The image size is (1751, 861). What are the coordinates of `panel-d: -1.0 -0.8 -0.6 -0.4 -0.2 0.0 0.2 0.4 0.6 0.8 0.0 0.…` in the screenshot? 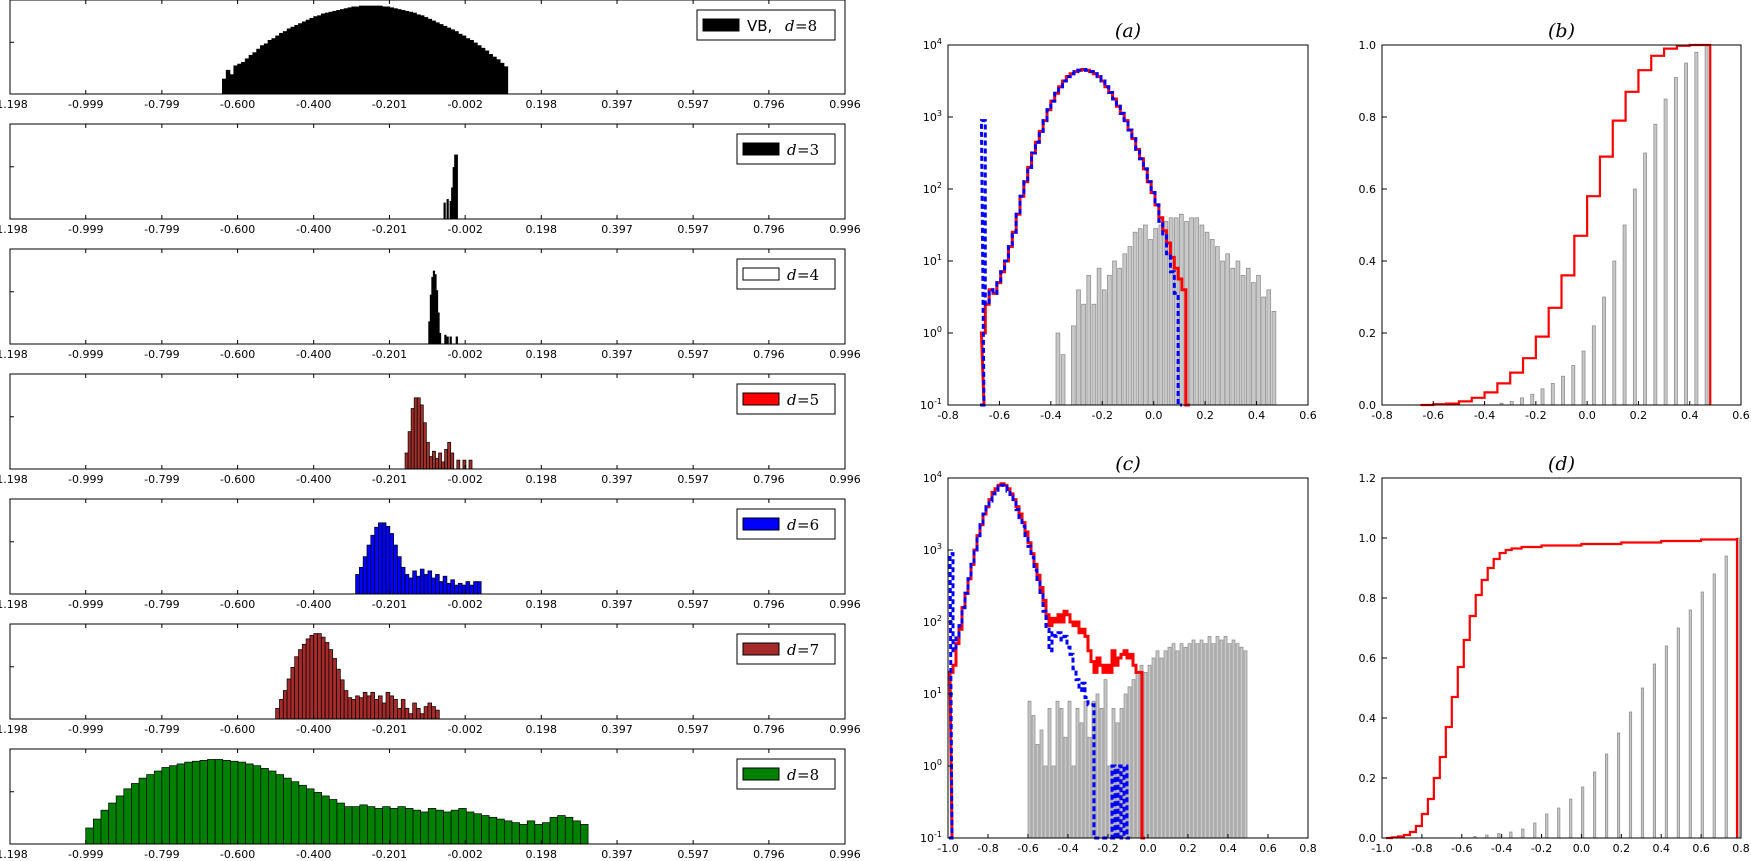 It's located at (1554, 654).